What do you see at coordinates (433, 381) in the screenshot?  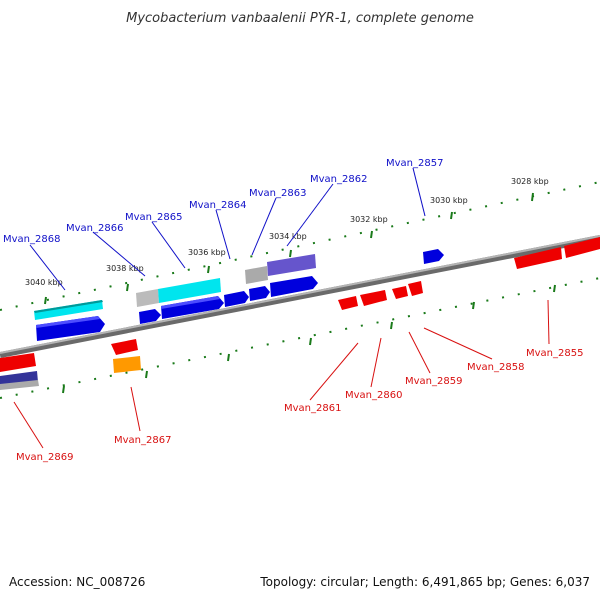 I see `gene-label: Mvan_2859` at bounding box center [433, 381].